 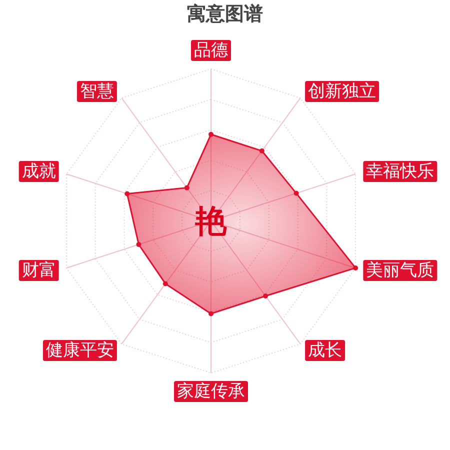 What do you see at coordinates (225, 14) in the screenshot?
I see `chart-title: 寓意图谱` at bounding box center [225, 14].